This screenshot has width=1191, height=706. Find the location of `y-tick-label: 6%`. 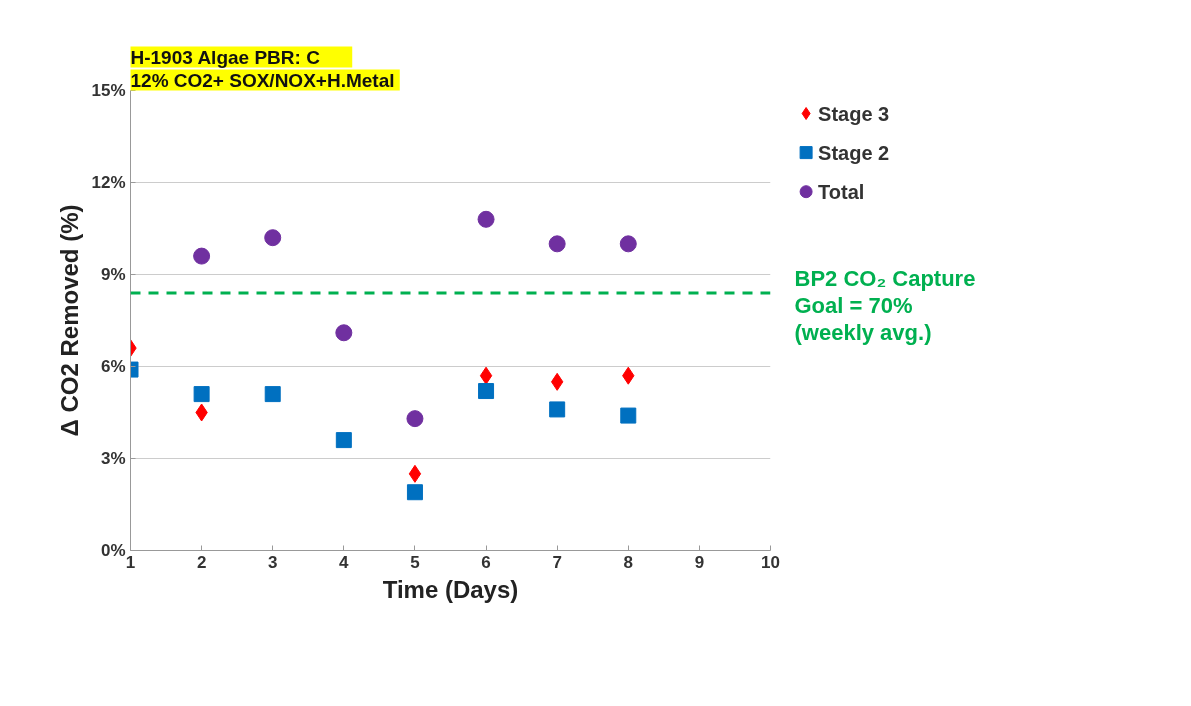

y-tick-label: 6% is located at coordinates (113, 366).